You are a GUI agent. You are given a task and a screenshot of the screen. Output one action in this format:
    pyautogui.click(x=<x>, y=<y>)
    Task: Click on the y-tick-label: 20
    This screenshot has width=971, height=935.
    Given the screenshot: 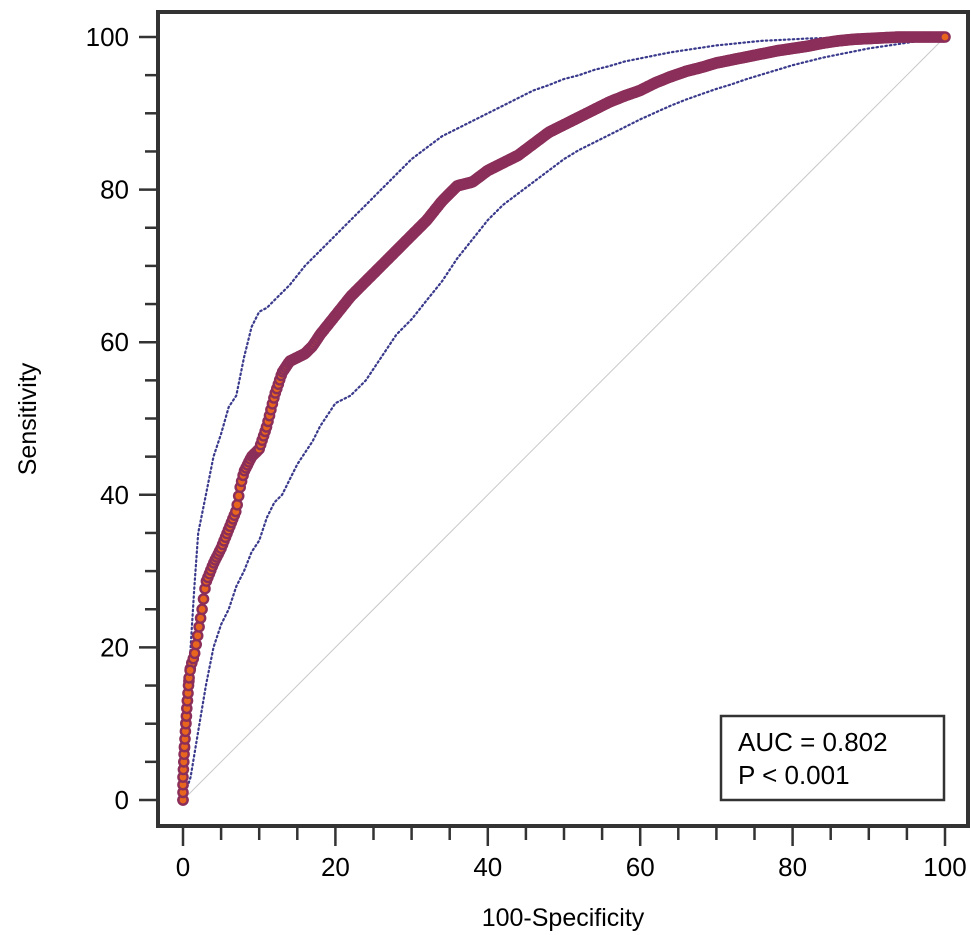 What is the action you would take?
    pyautogui.click(x=114, y=647)
    